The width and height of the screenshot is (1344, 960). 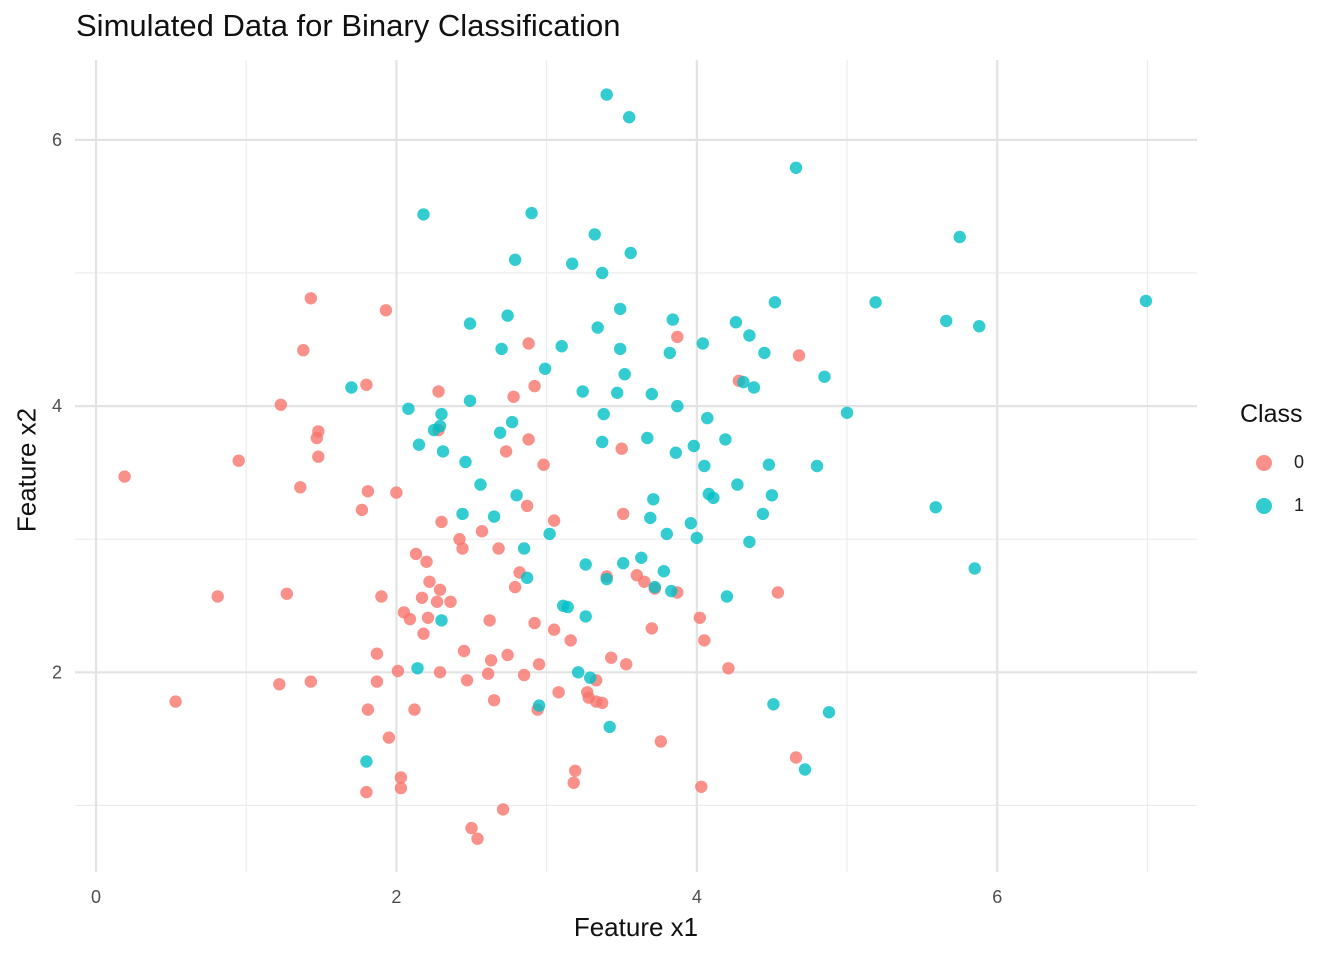 What do you see at coordinates (57, 672) in the screenshot?
I see `y-tick-label: 2` at bounding box center [57, 672].